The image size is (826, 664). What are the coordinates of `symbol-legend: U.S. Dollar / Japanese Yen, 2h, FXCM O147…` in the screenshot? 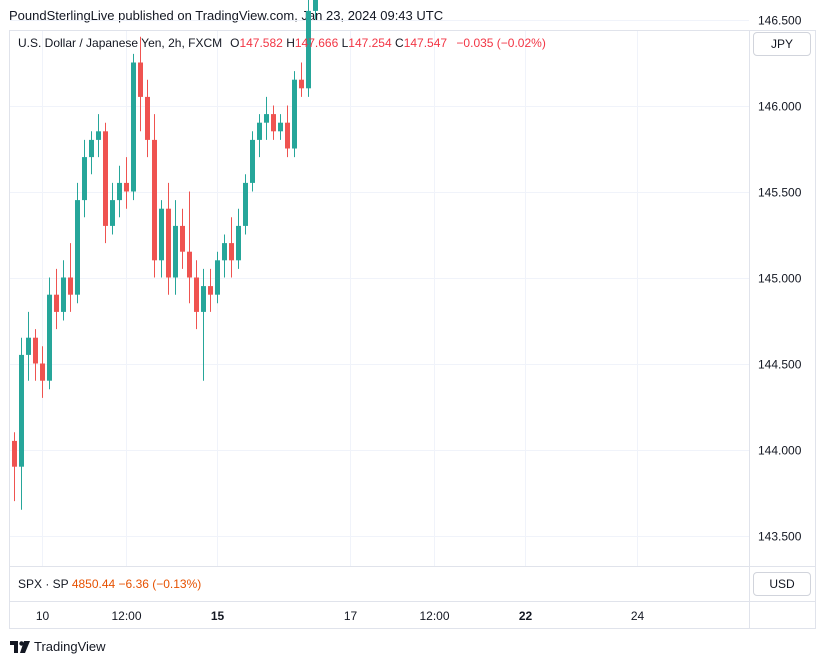 It's located at (282, 43).